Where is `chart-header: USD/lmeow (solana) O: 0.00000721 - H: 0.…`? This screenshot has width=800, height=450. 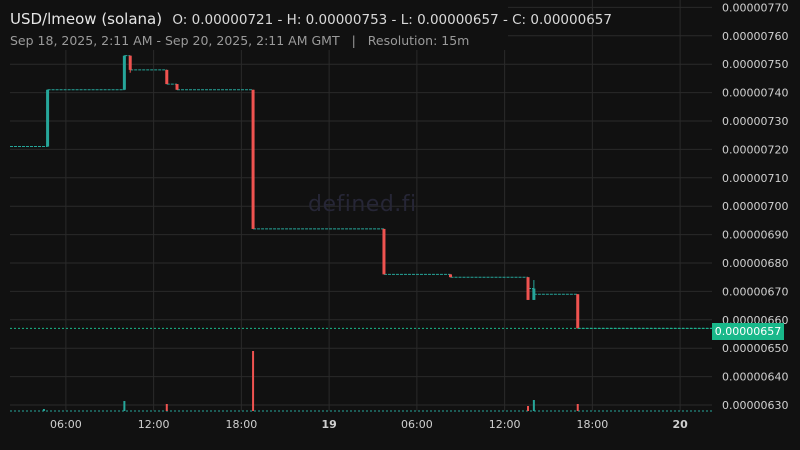 chart-header: USD/lmeow (solana) O: 0.00000721 - H: 0.… is located at coordinates (306, 25).